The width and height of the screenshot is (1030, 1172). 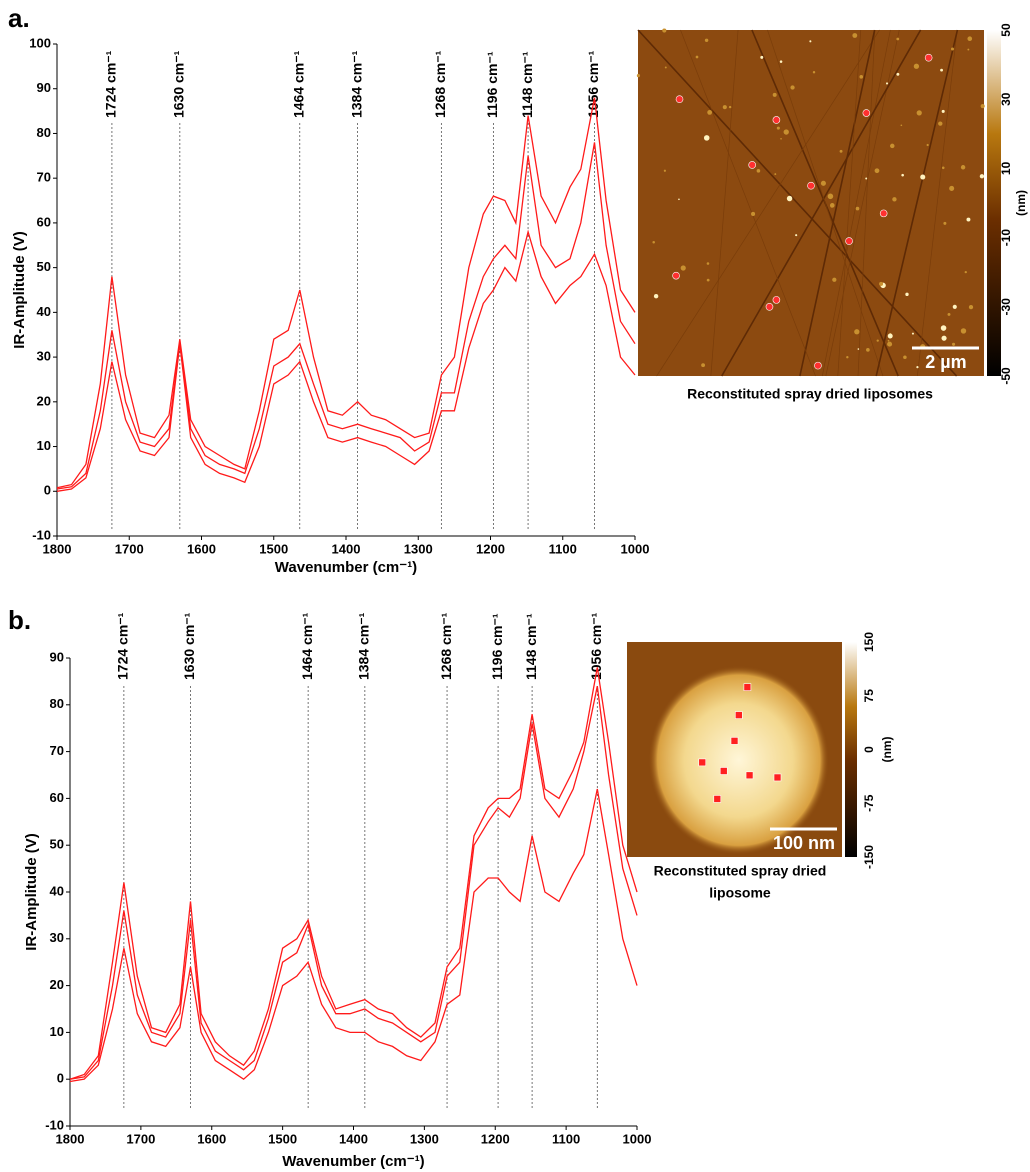 What do you see at coordinates (1006, 376) in the screenshot?
I see `colorbar-tick-label: -50` at bounding box center [1006, 376].